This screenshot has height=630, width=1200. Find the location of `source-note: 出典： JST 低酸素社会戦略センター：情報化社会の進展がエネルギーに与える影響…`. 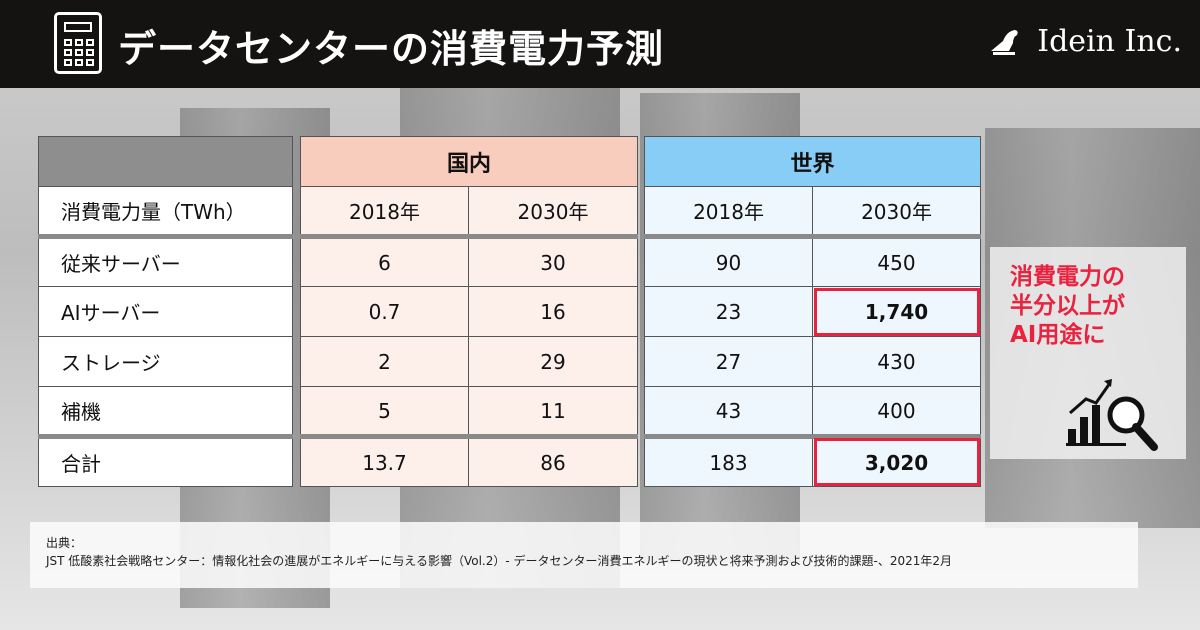

source-note: 出典： JST 低酸素社会戦略センター：情報化社会の進展がエネルギーに与える影響… is located at coordinates (584, 555).